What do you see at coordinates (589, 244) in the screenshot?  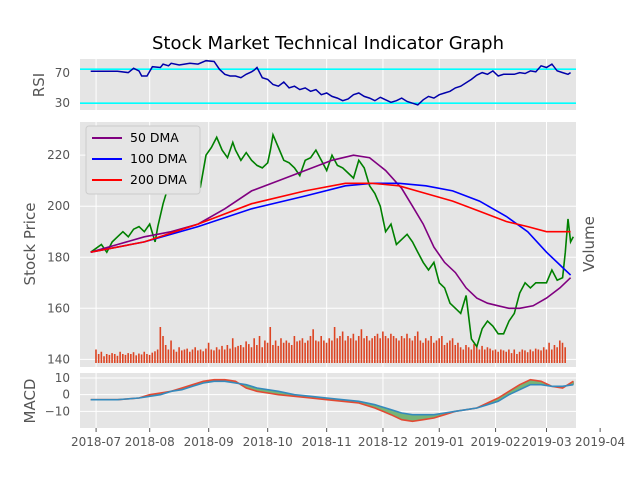 I see `volume-ylabel: Volume` at bounding box center [589, 244].